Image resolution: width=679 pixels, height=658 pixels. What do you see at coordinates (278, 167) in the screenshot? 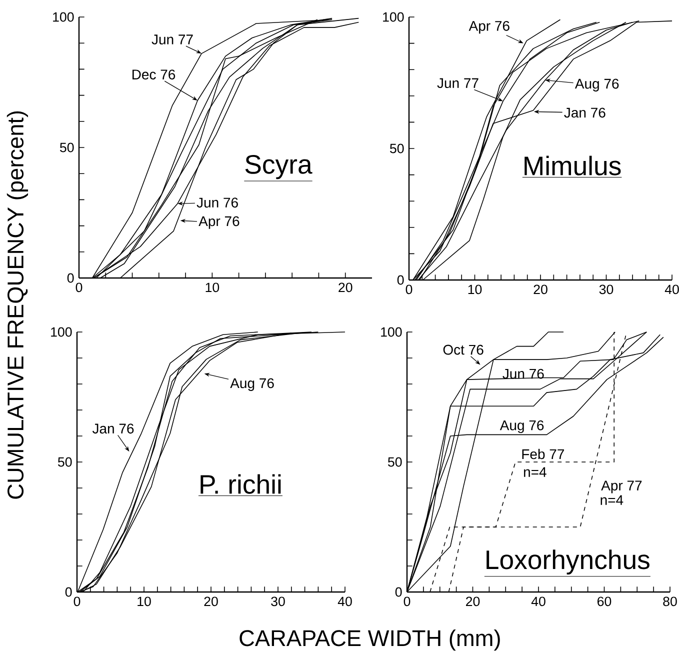
I see `text: Scyra` at bounding box center [278, 167].